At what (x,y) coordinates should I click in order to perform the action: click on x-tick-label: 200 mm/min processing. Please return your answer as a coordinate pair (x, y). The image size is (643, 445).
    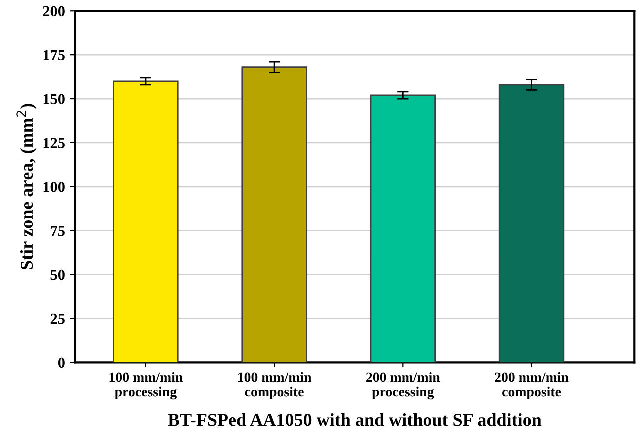
    Looking at the image, I should click on (403, 386).